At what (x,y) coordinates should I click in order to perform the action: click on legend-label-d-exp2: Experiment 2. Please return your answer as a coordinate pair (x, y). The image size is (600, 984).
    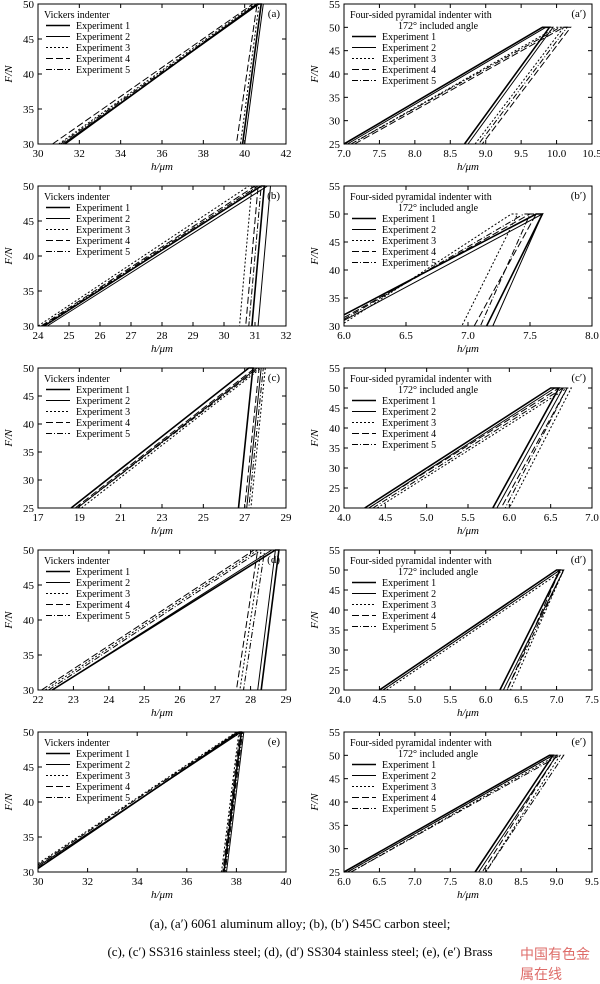
    Looking at the image, I should click on (103, 583).